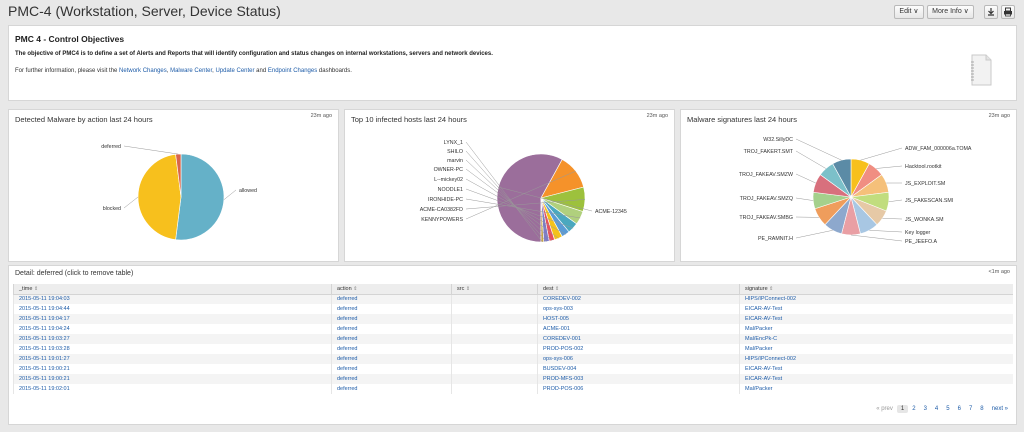 This screenshot has width=1024, height=432. I want to click on cell-time: 2015-05-11 19:03:27, so click(172, 339).